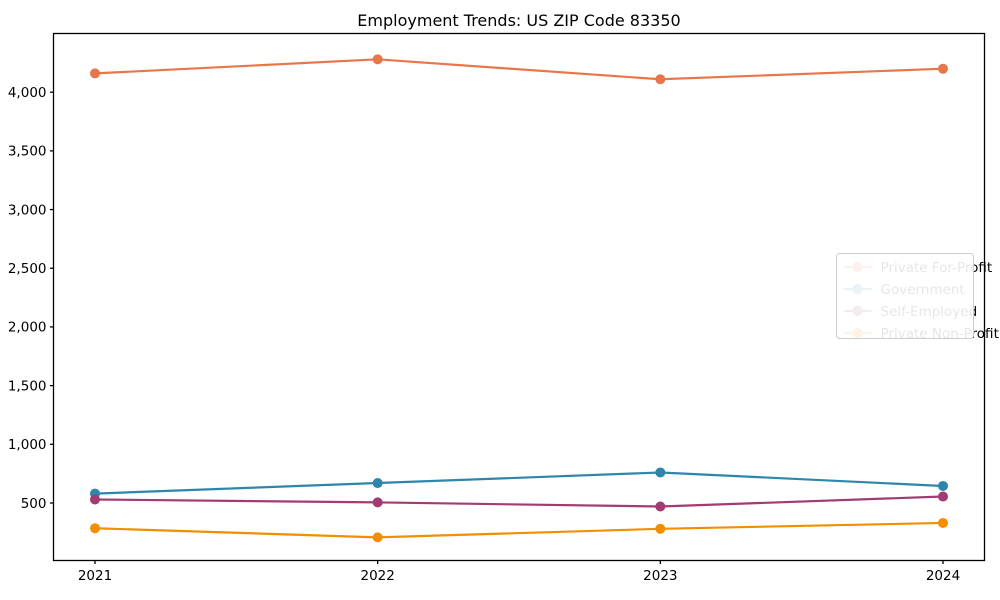 This screenshot has height=600, width=1000. Describe the element at coordinates (27, 93) in the screenshot. I see `y-tick-label: 4,000` at that location.